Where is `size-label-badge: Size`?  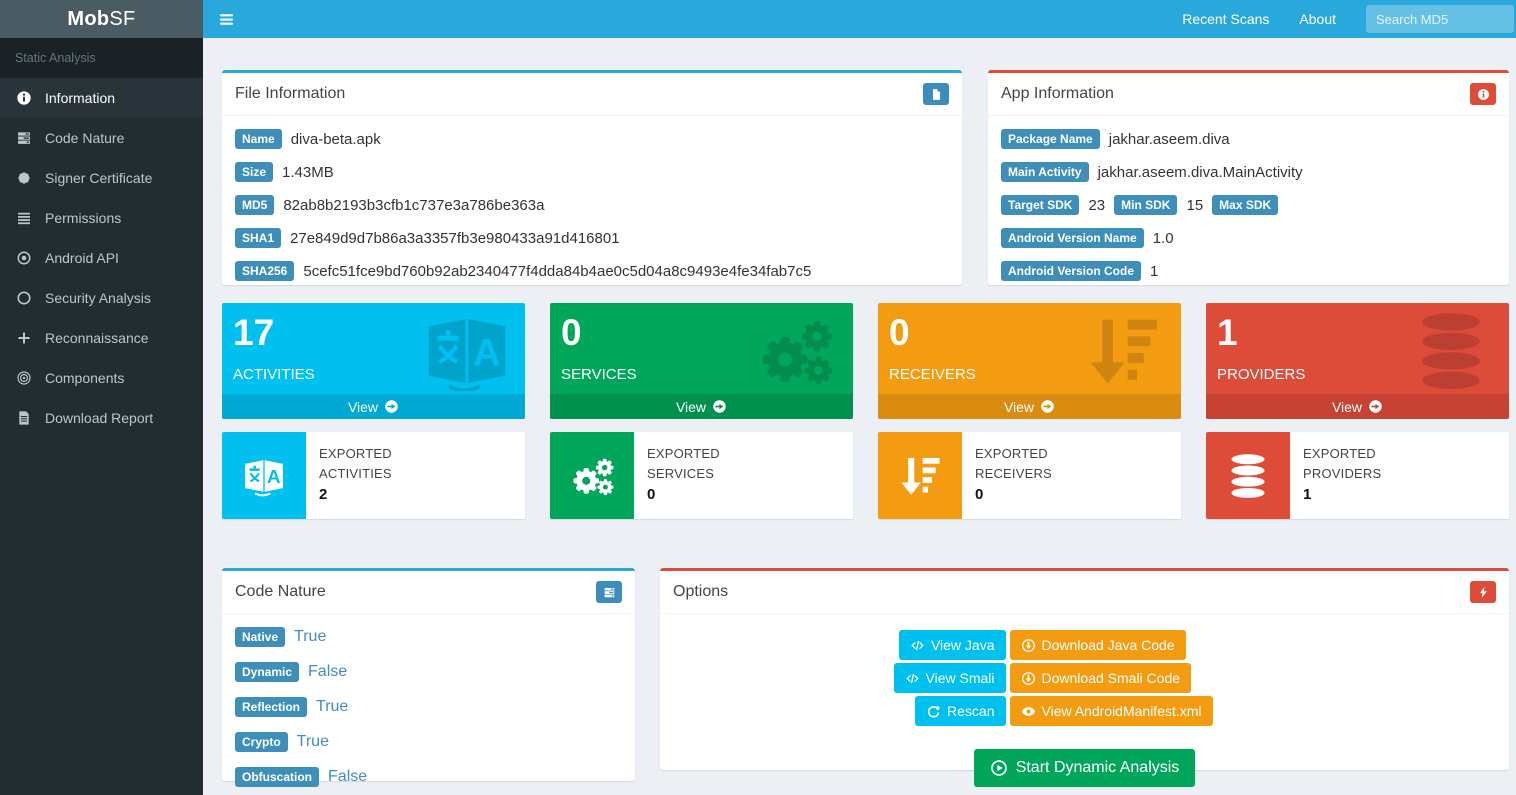 size-label-badge: Size is located at coordinates (254, 172).